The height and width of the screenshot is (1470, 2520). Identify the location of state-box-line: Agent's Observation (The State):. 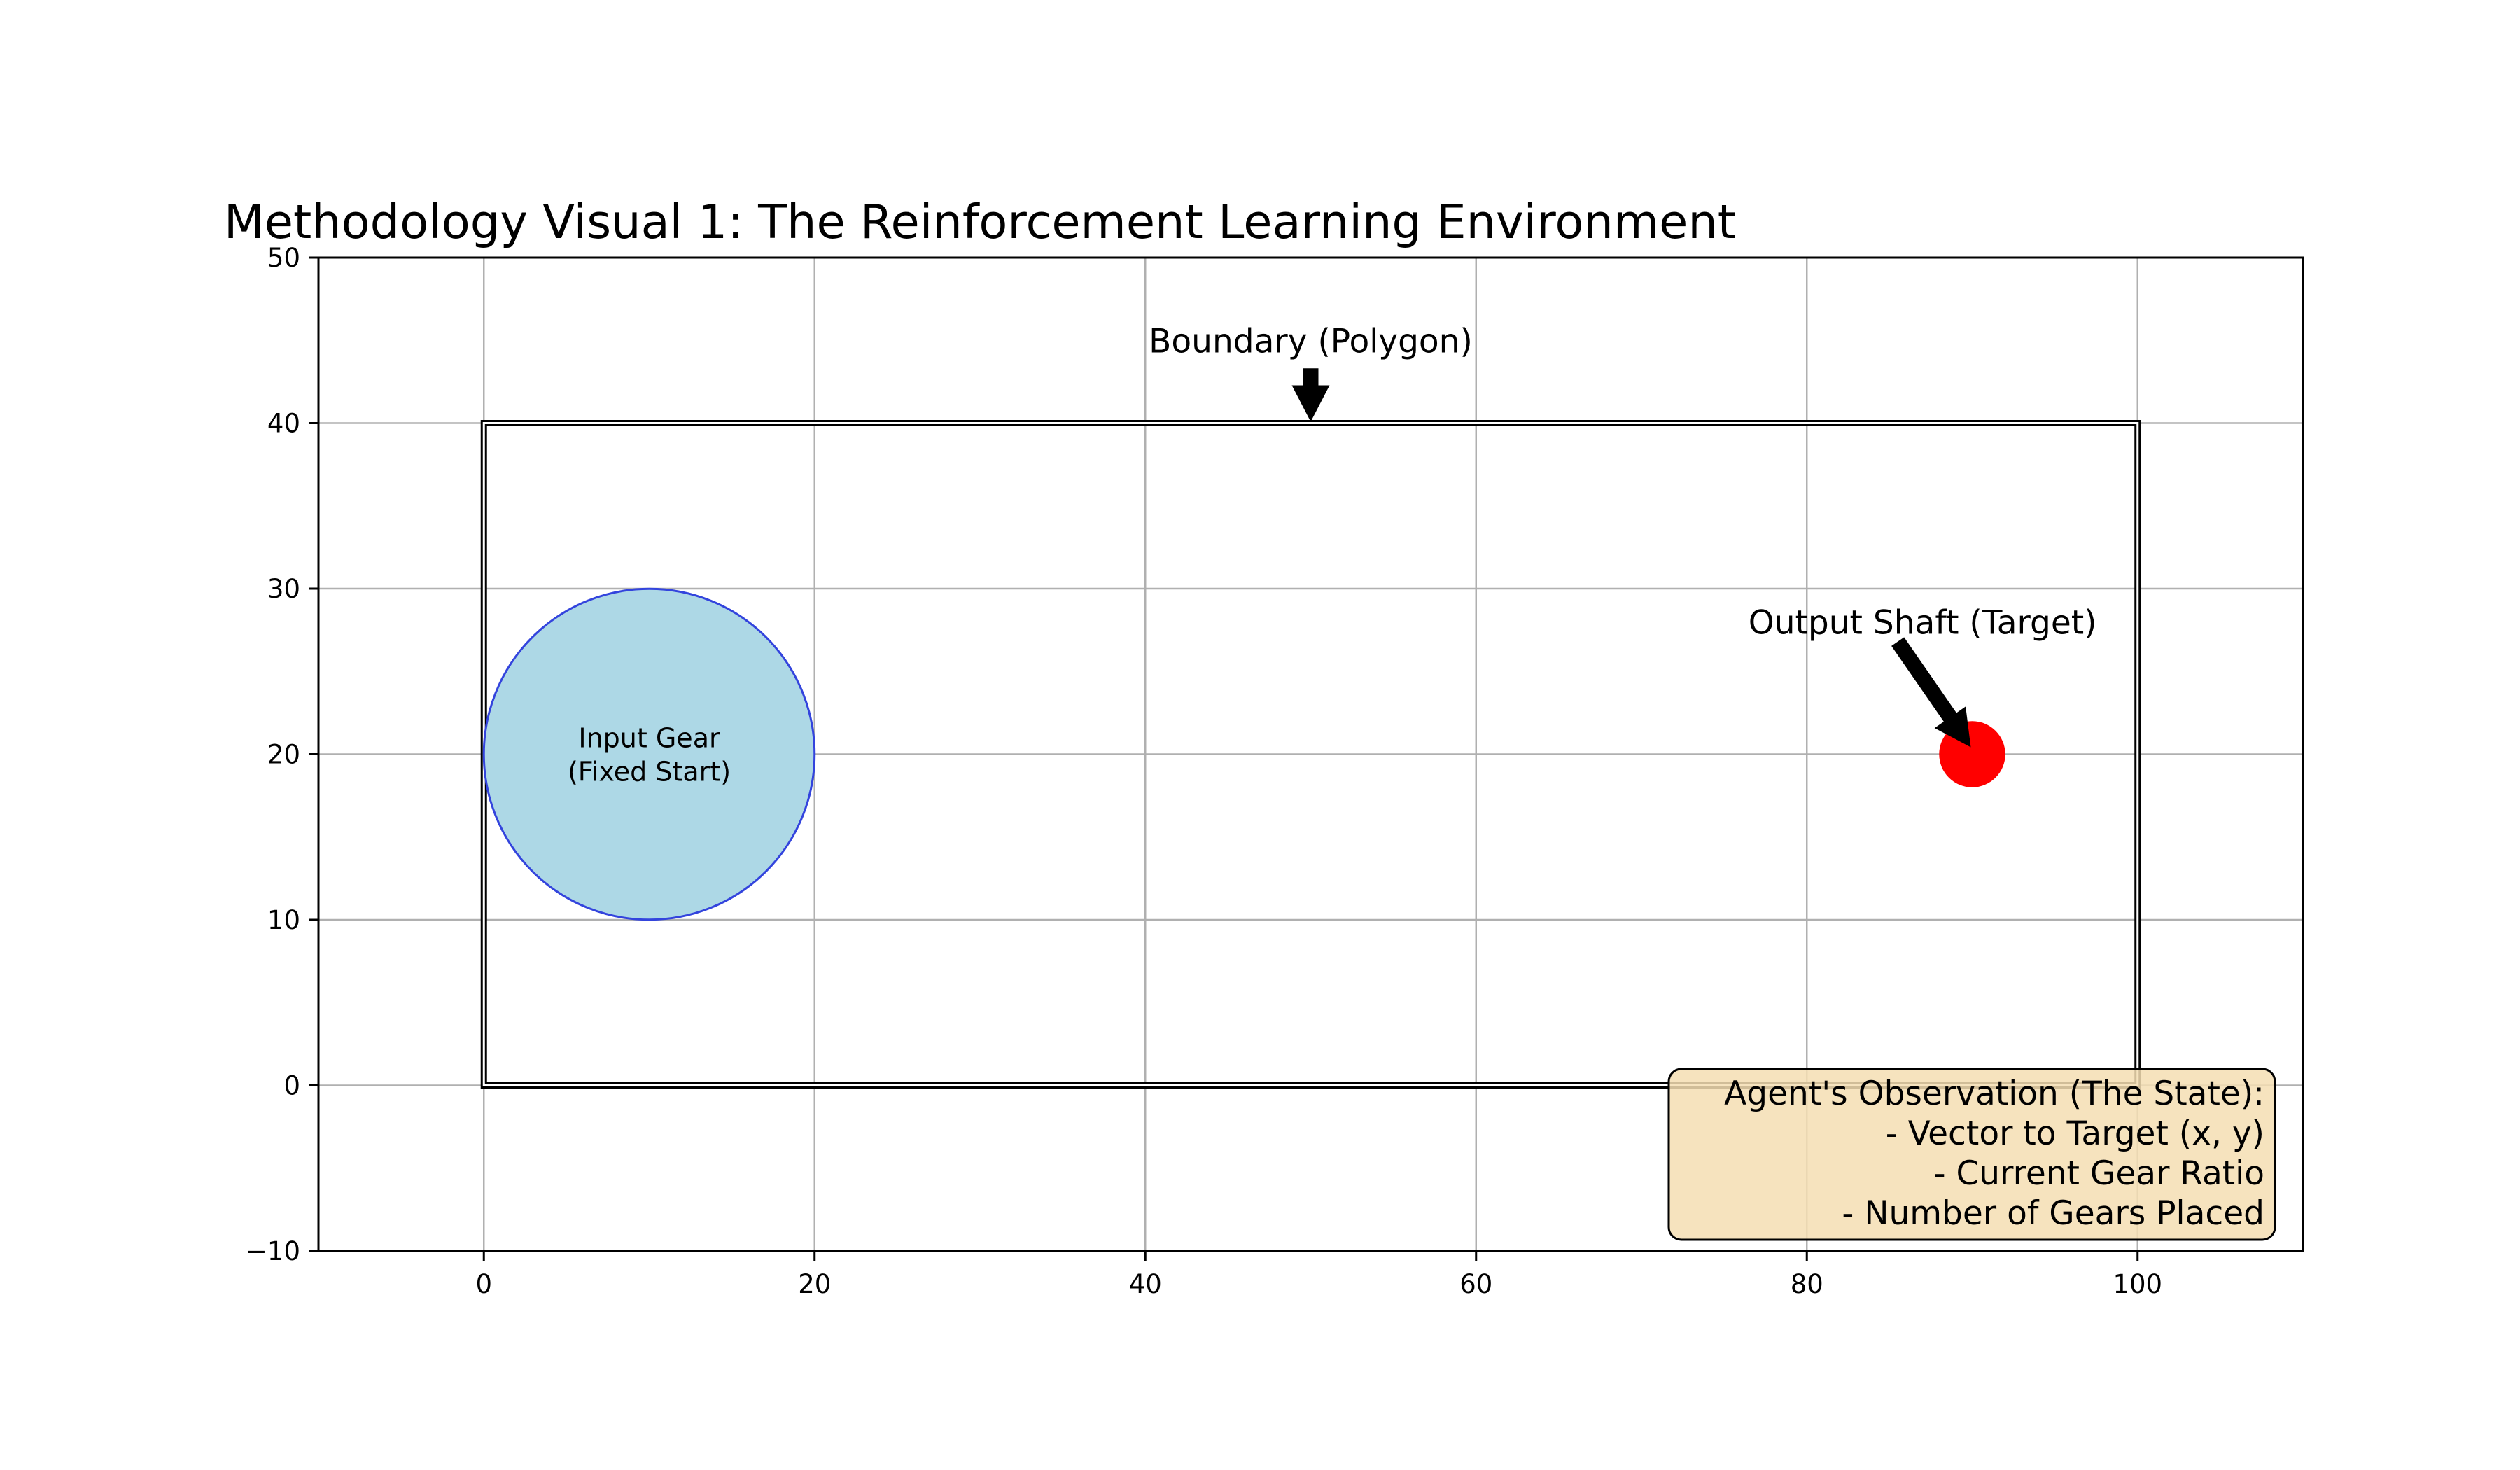
(1994, 1093).